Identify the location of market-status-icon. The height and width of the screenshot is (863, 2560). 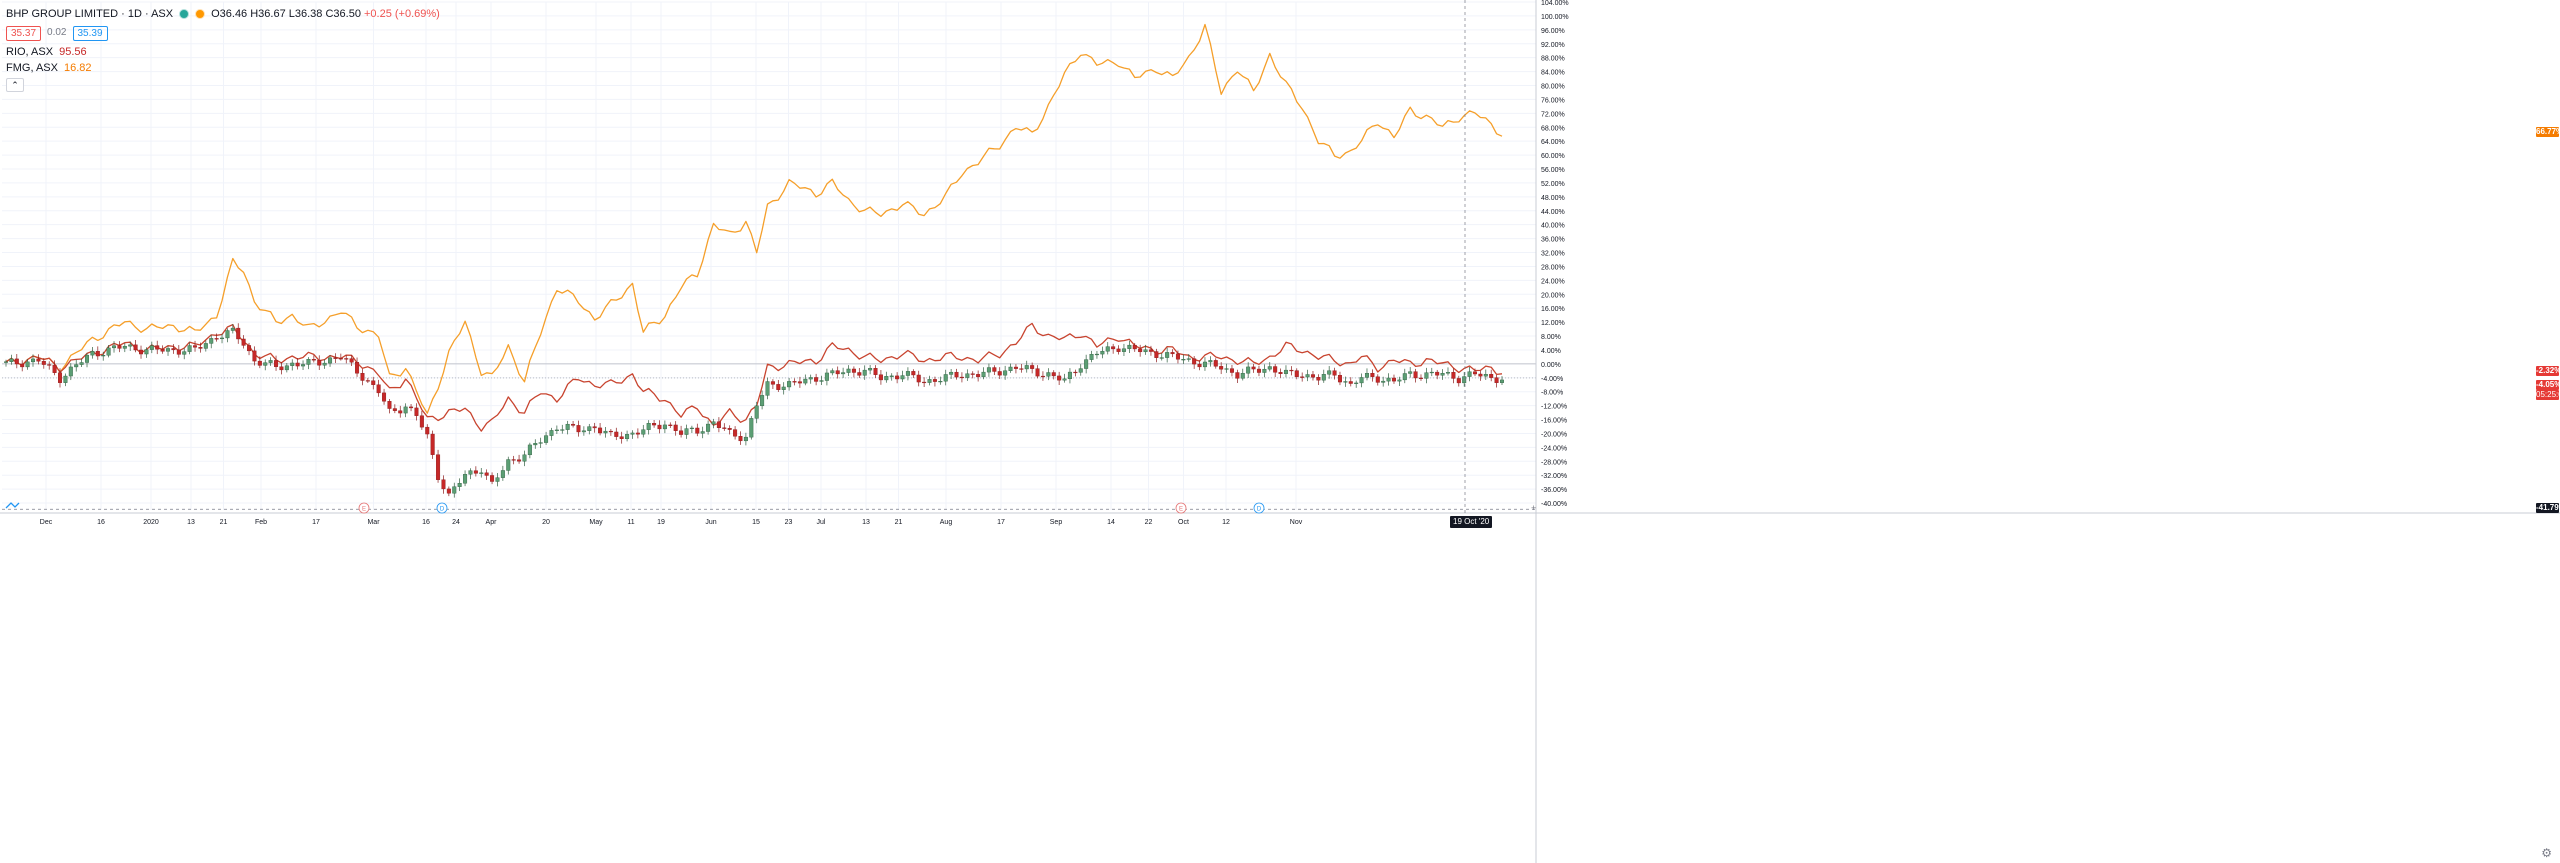
(184, 14).